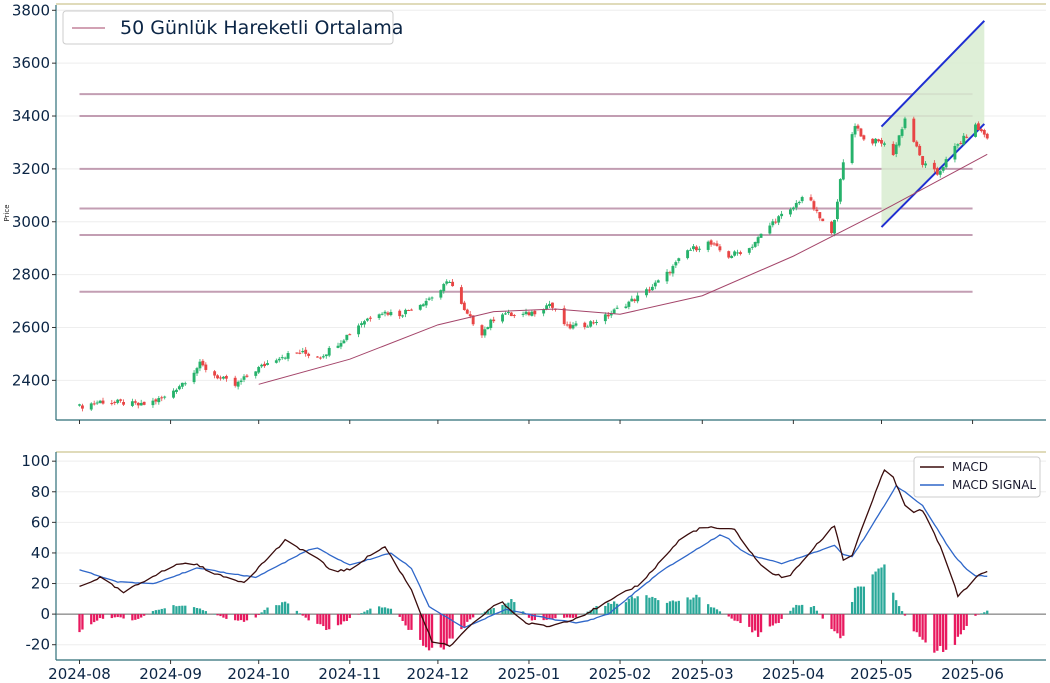  I want to click on x-tick-label: 2024-12, so click(438, 674).